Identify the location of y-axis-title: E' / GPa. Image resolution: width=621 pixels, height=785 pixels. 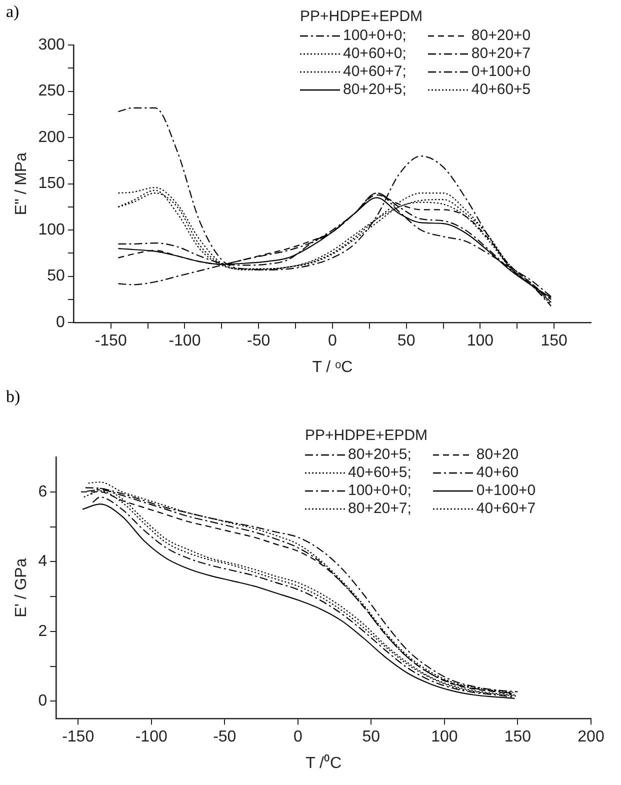
(21, 588).